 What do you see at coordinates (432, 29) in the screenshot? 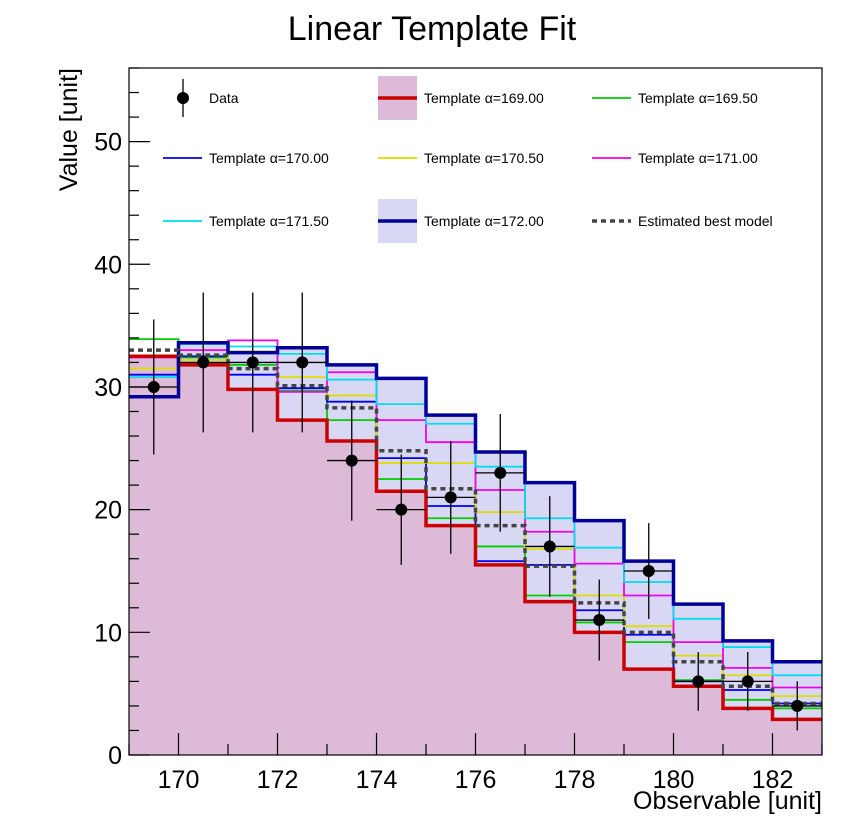
I see `chart-title: Linear Template Fit` at bounding box center [432, 29].